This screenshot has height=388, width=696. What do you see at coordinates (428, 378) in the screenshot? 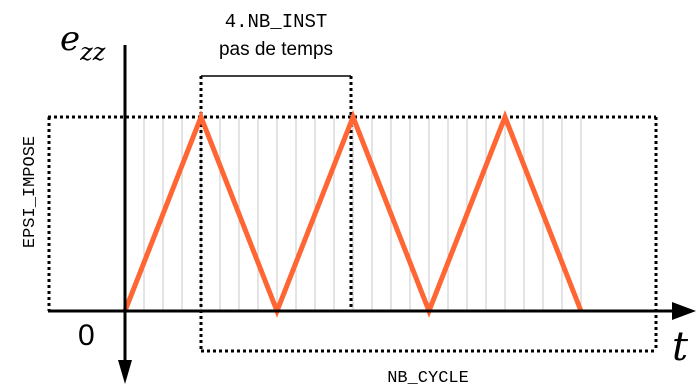
I see `cycles-label: NB_CYCLE` at bounding box center [428, 378].